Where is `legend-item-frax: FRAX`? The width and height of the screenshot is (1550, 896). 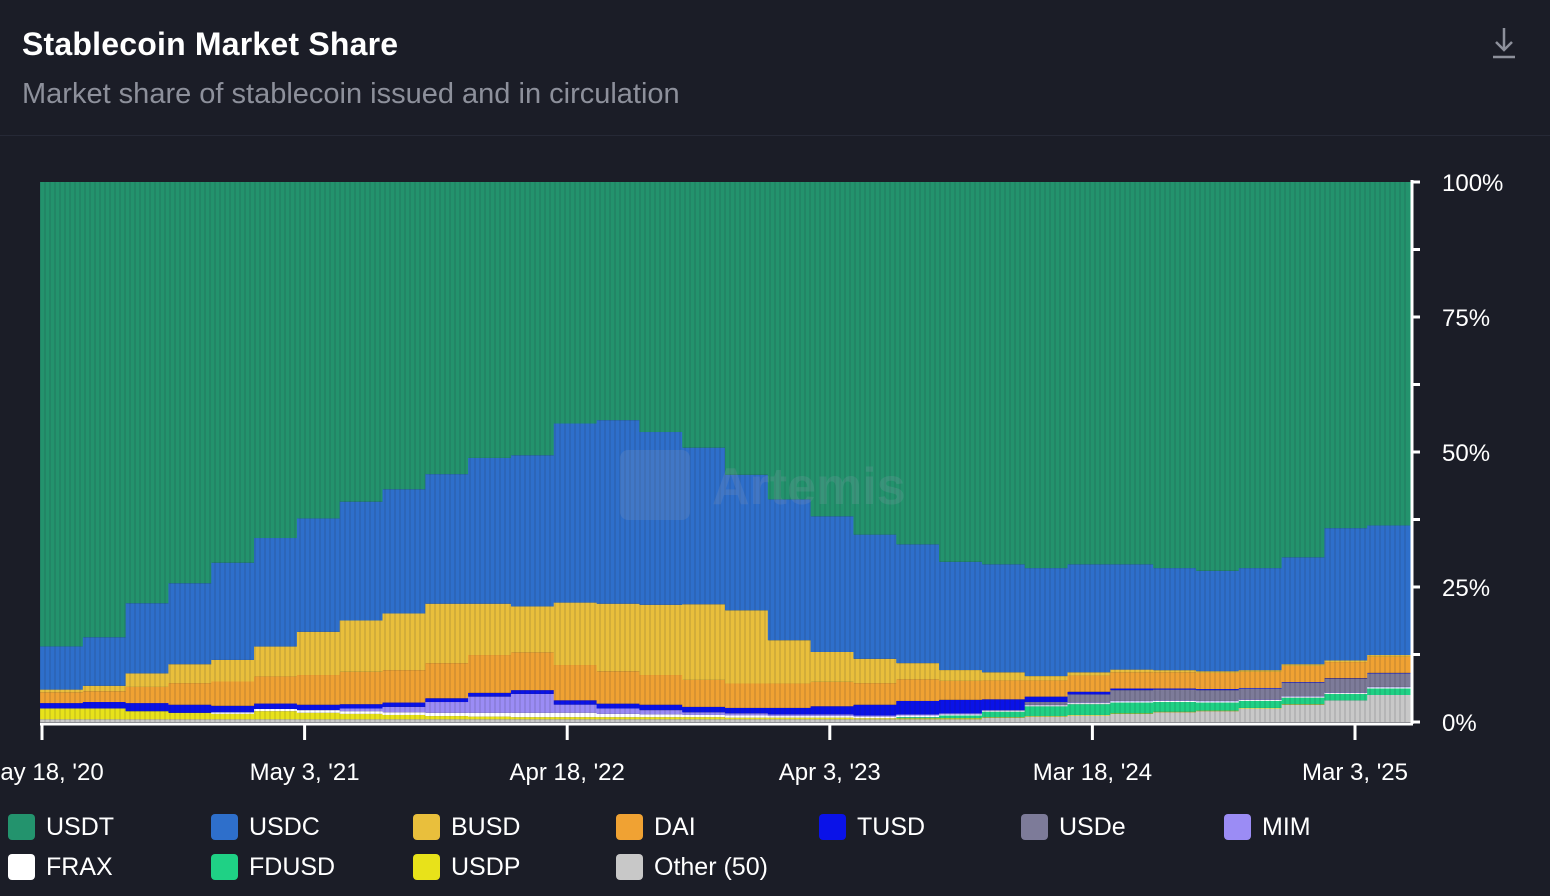
legend-item-frax: FRAX is located at coordinates (60, 867).